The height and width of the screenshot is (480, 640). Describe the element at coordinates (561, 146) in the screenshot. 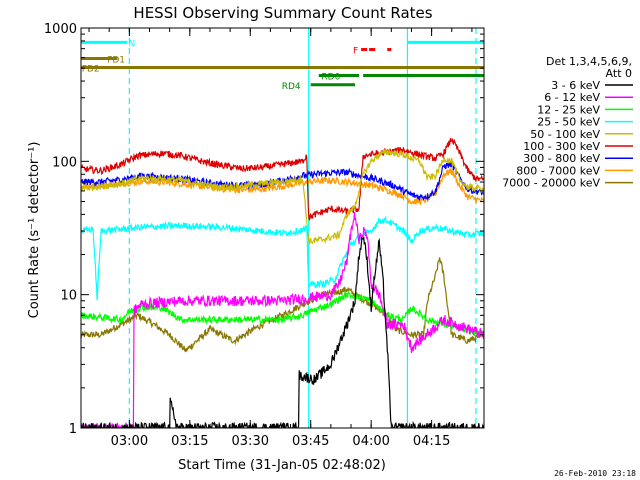

I see `legend-label-5: 100 - 300 keV` at that location.